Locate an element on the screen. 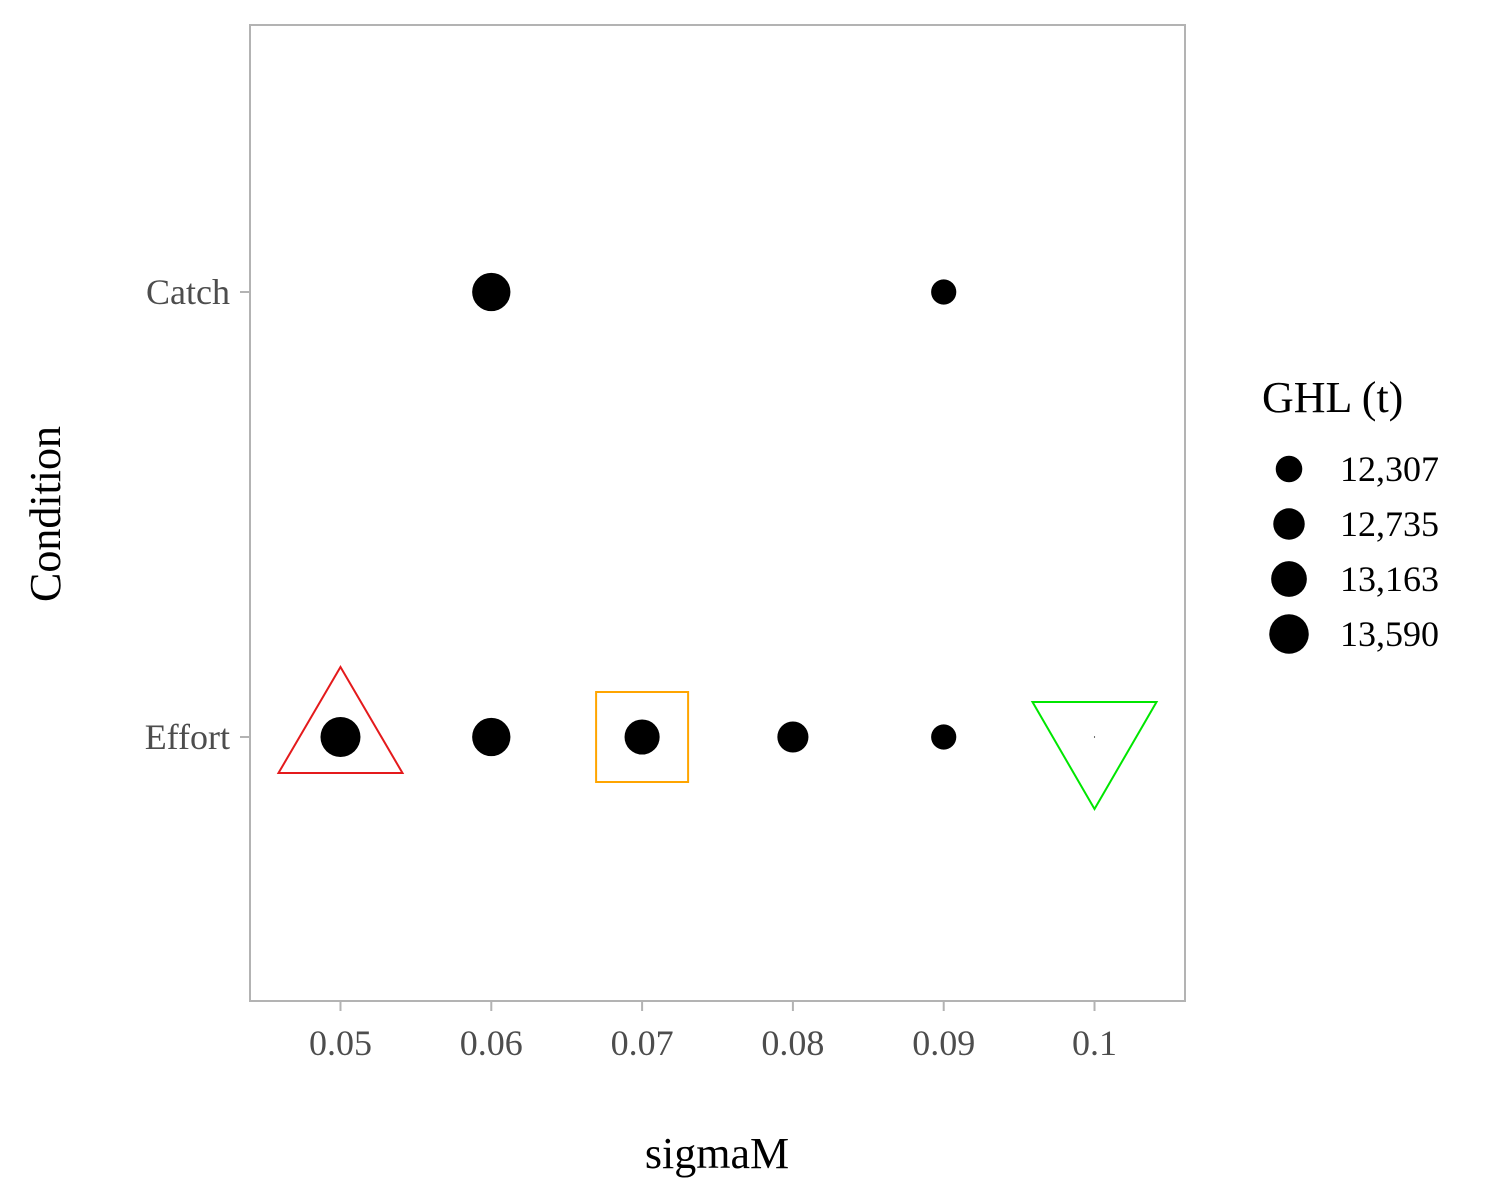 Image resolution: width=1500 pixels, height=1200 pixels. x-axis-title: sigmaM is located at coordinates (717, 1153).